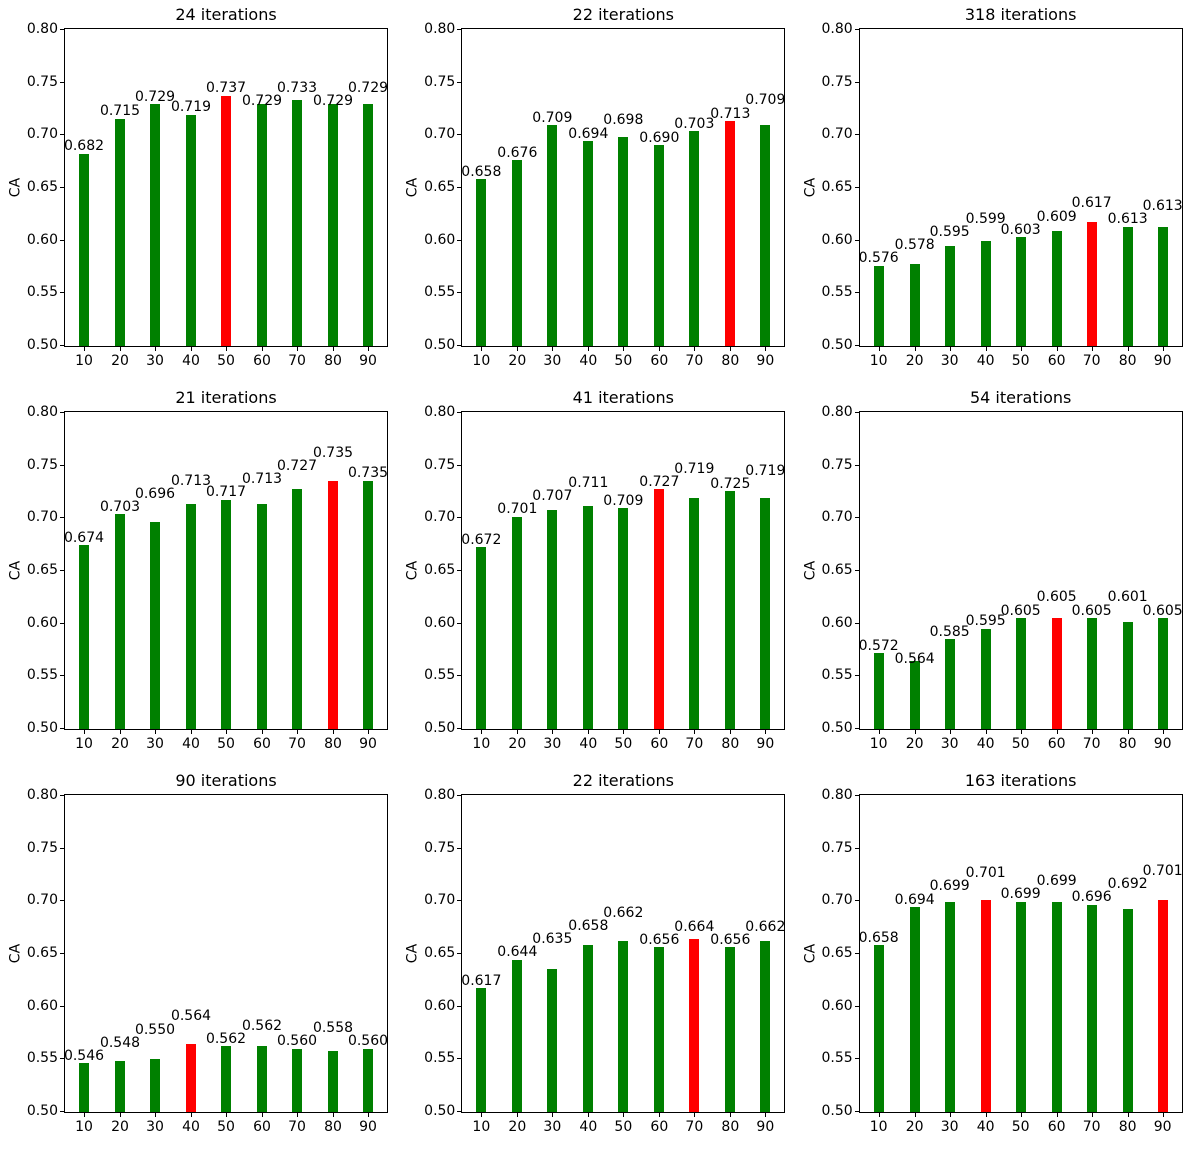  I want to click on bar-value-label: 0.701, so click(1162, 871).